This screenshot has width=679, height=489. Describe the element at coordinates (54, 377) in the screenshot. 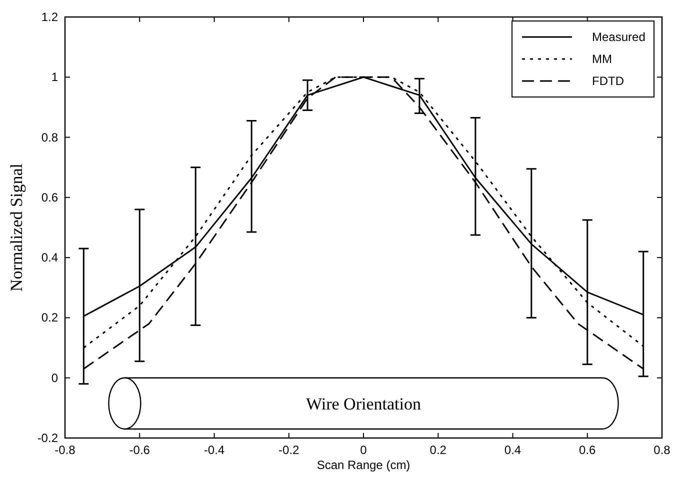

I see `y-tick-label: 0` at that location.